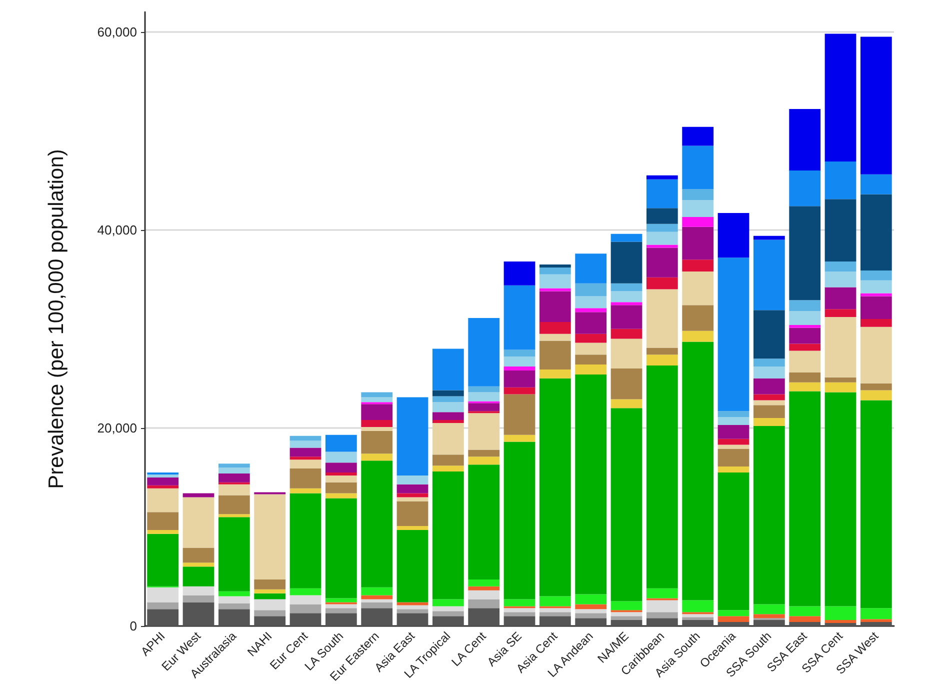 The width and height of the screenshot is (930, 687). I want to click on y-axis-title: Prevalence (per 100,000 population), so click(56, 319).